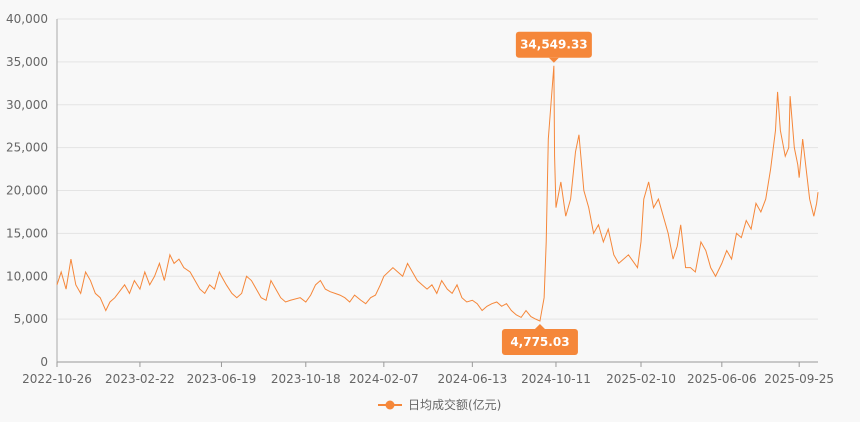  I want to click on annotation: 34,549.33, so click(553, 47).